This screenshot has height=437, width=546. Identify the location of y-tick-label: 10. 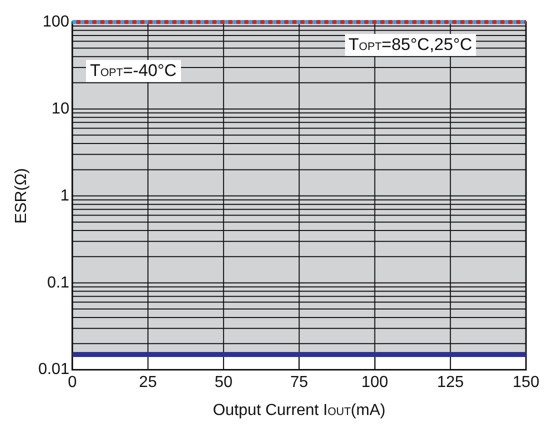
(61, 109).